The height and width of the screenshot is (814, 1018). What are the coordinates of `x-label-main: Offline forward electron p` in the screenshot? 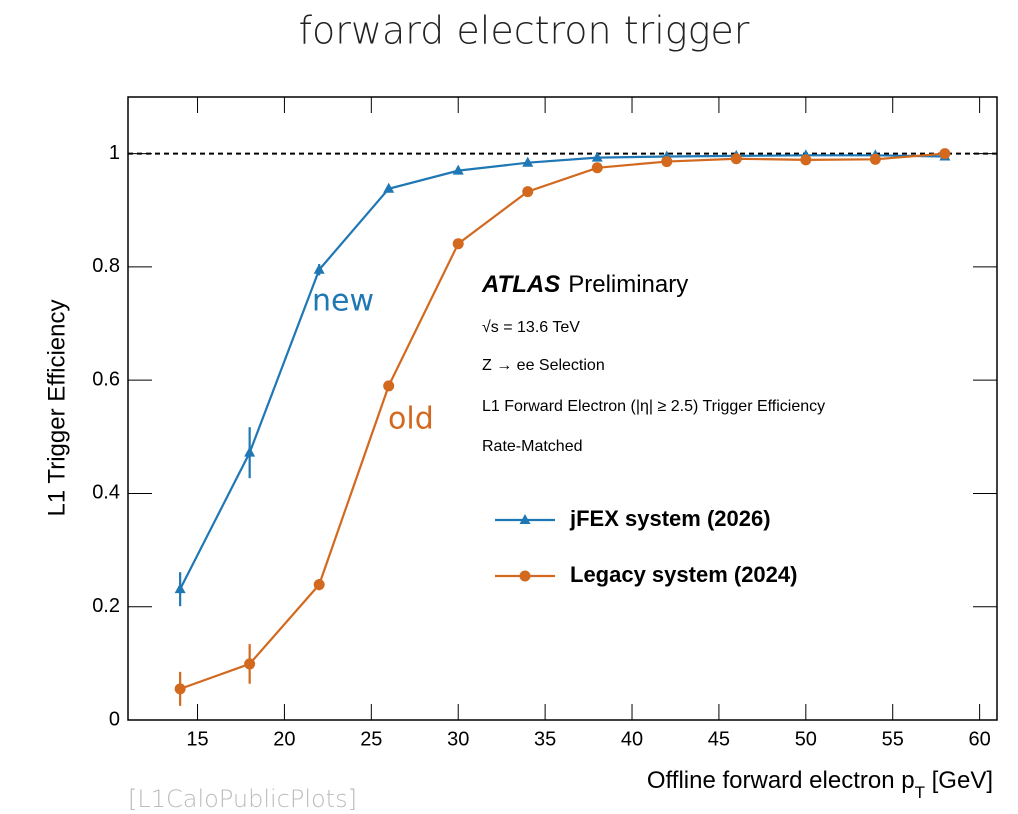 It's located at (781, 780).